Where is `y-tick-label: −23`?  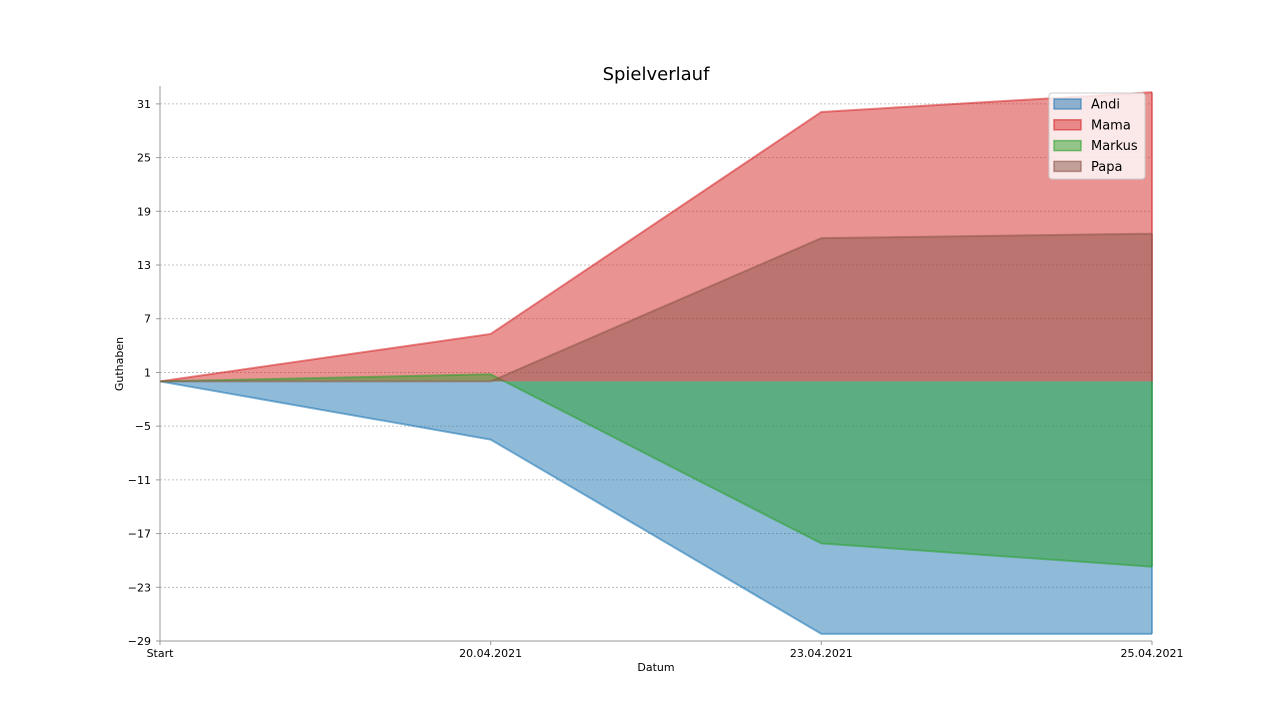 y-tick-label: −23 is located at coordinates (139, 587).